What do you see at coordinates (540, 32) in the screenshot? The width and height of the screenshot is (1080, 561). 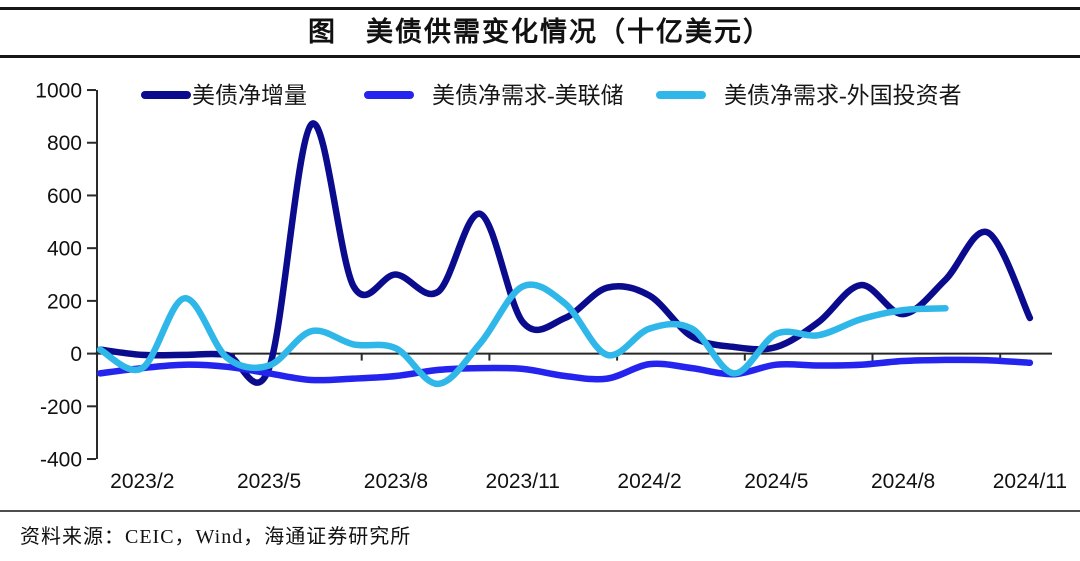 I see `chart-title: 图 美债供需变化情况（十亿美元）` at bounding box center [540, 32].